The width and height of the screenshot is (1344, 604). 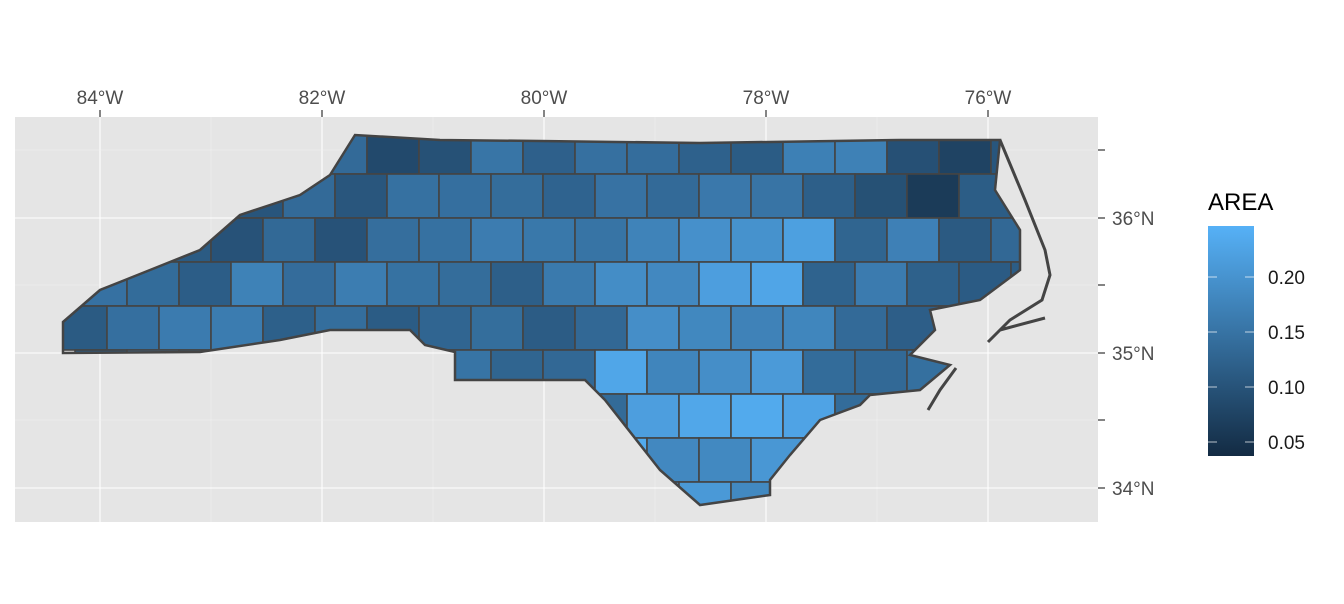 What do you see at coordinates (544, 98) in the screenshot?
I see `x-tick-label: 80°W` at bounding box center [544, 98].